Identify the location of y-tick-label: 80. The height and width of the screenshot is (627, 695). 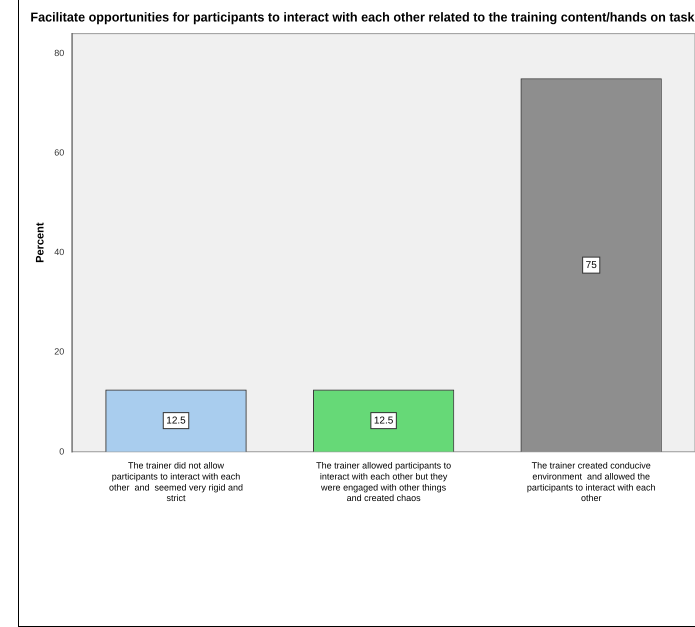
(59, 53).